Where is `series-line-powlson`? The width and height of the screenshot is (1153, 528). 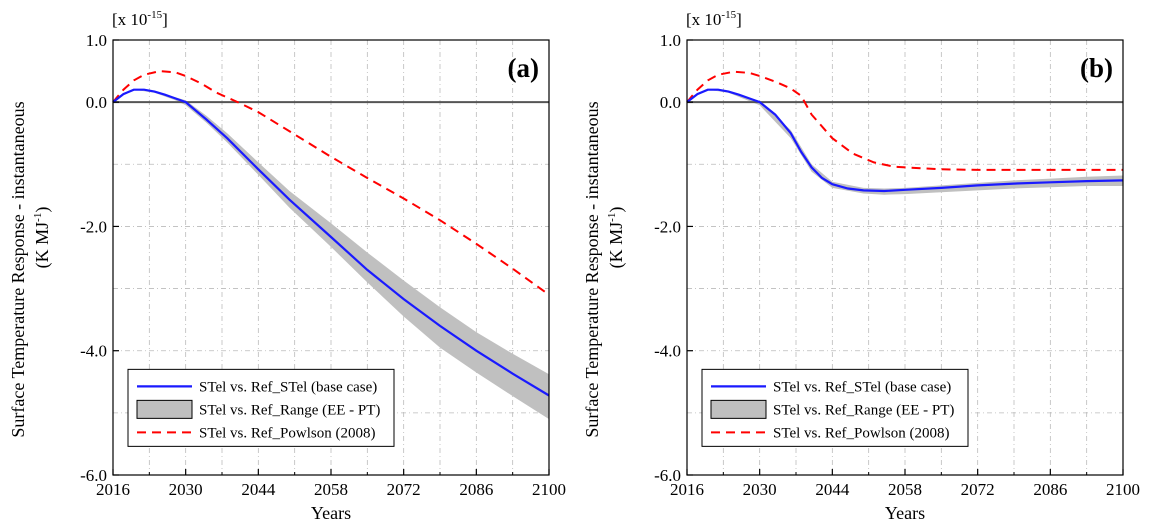 series-line-powlson is located at coordinates (904, 120).